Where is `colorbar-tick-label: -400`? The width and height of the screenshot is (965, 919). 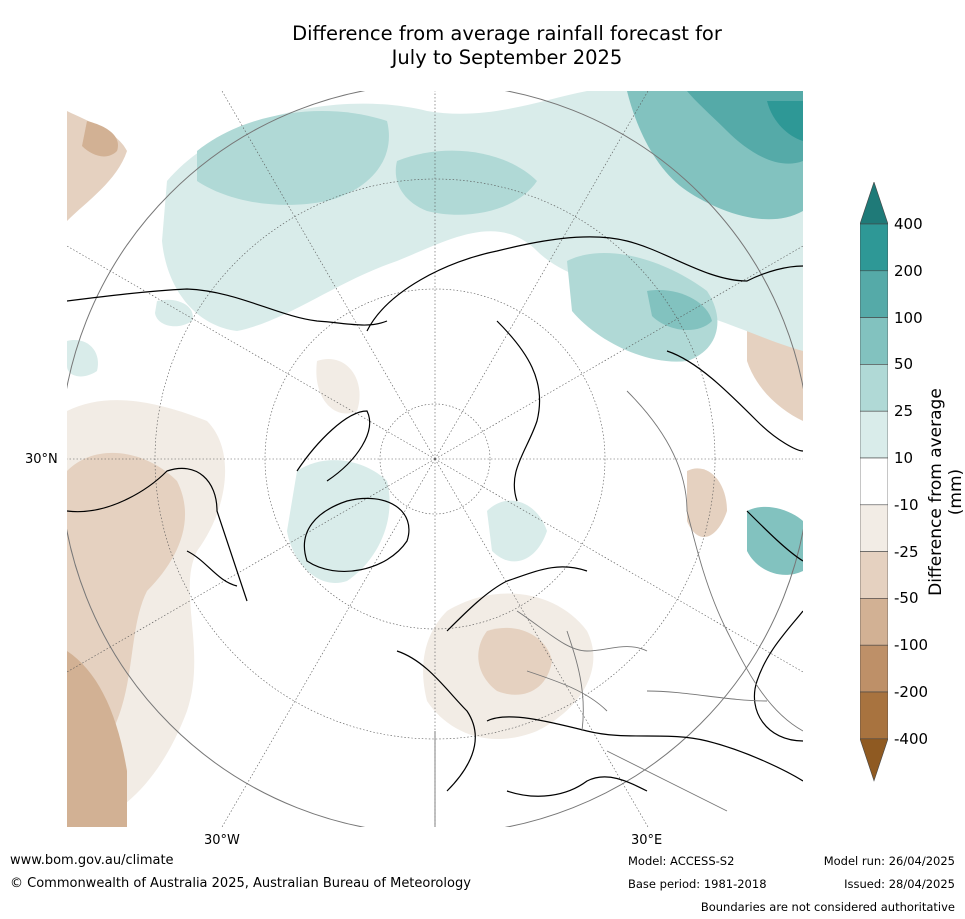 colorbar-tick-label: -400 is located at coordinates (911, 738).